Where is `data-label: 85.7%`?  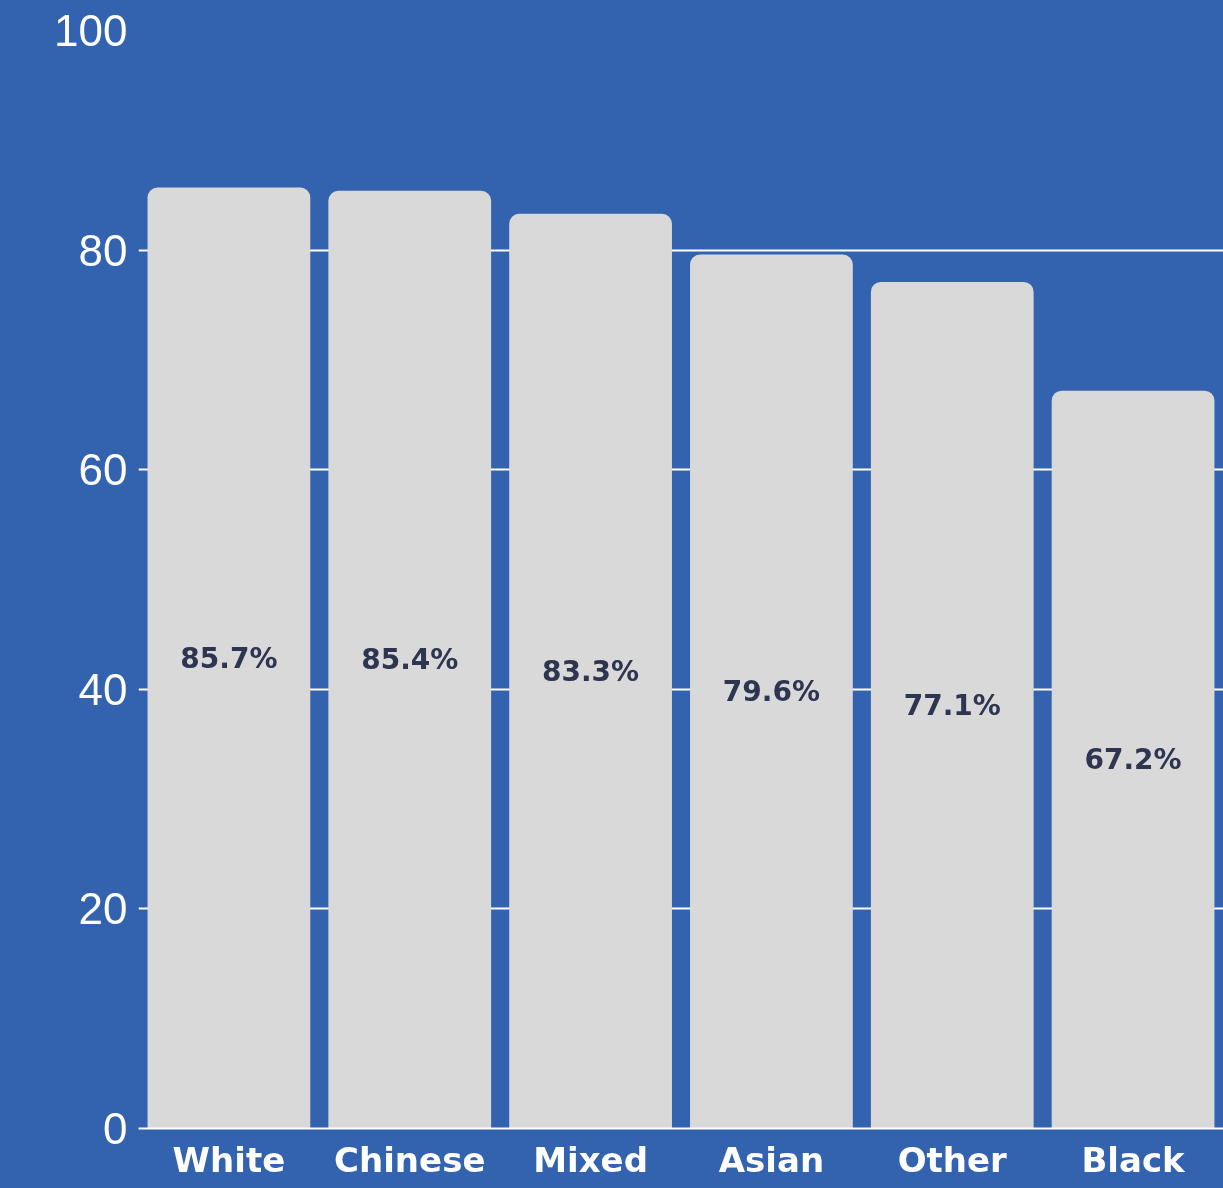
data-label: 85.7% is located at coordinates (229, 658).